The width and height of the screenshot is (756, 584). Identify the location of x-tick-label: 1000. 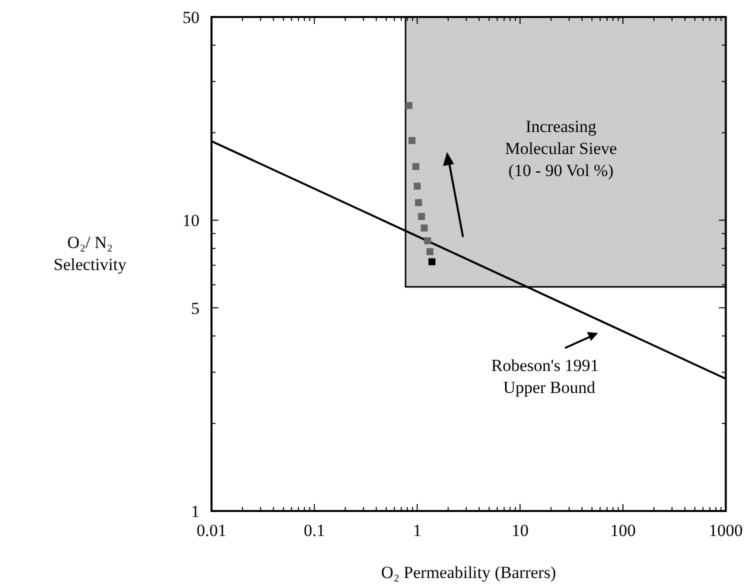
(725, 530).